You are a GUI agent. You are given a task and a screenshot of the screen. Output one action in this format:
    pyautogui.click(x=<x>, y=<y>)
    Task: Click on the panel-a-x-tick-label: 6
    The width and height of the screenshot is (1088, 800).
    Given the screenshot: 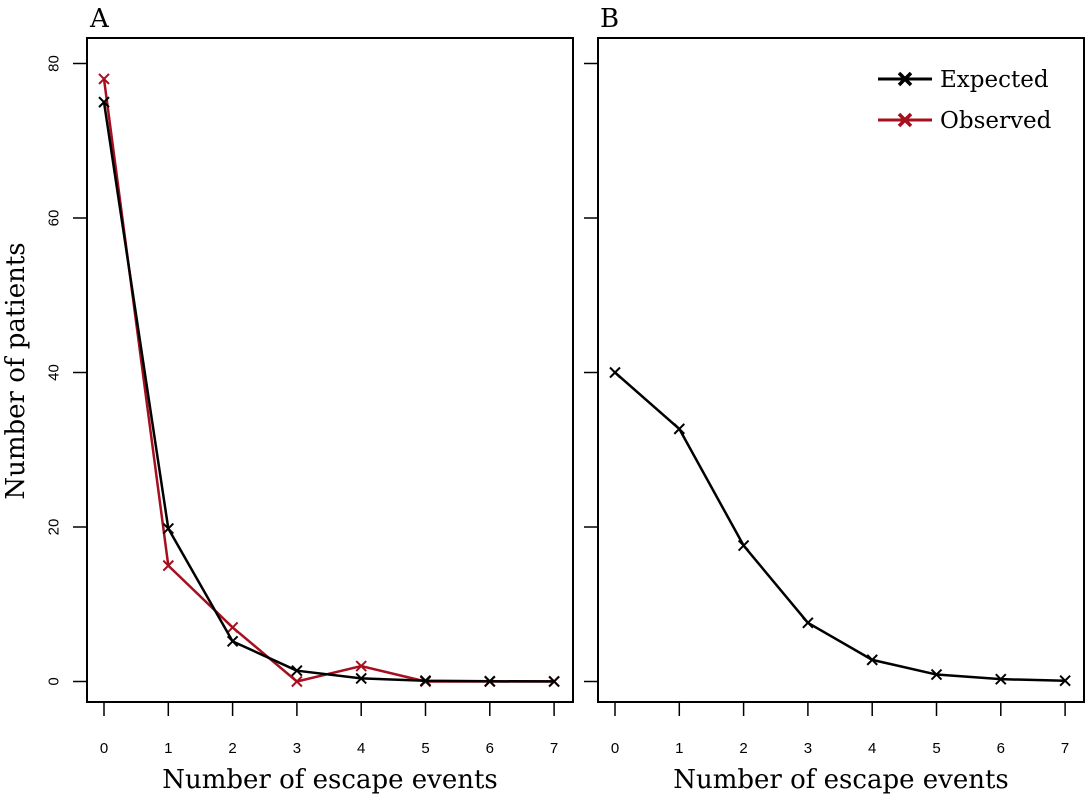 What is the action you would take?
    pyautogui.click(x=490, y=748)
    